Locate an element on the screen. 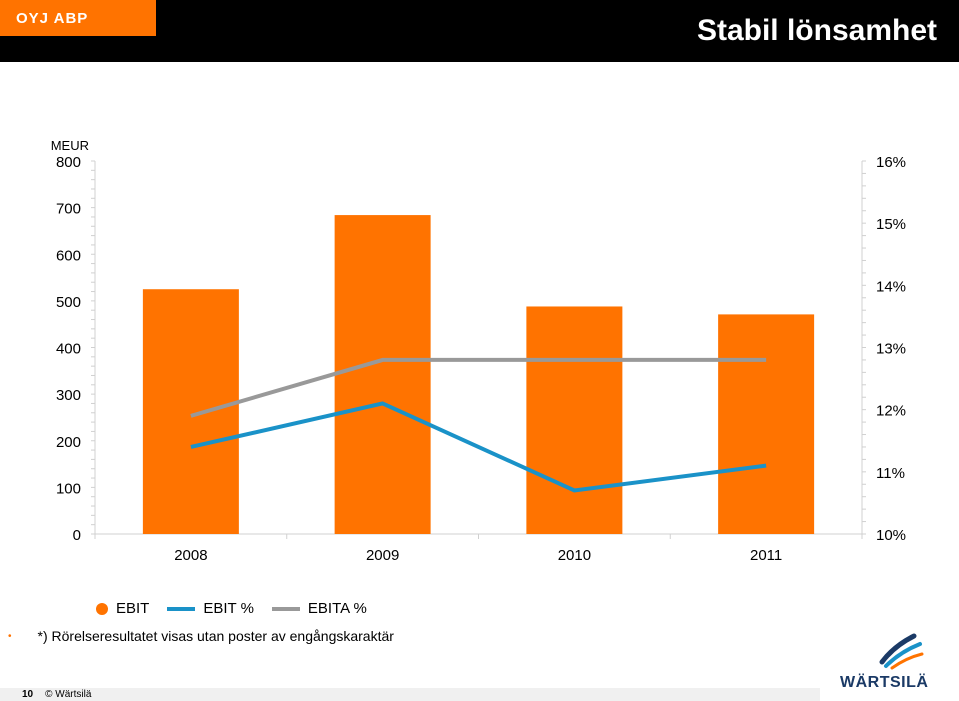 The height and width of the screenshot is (701, 959). x-tick-label: 2011 is located at coordinates (766, 555).